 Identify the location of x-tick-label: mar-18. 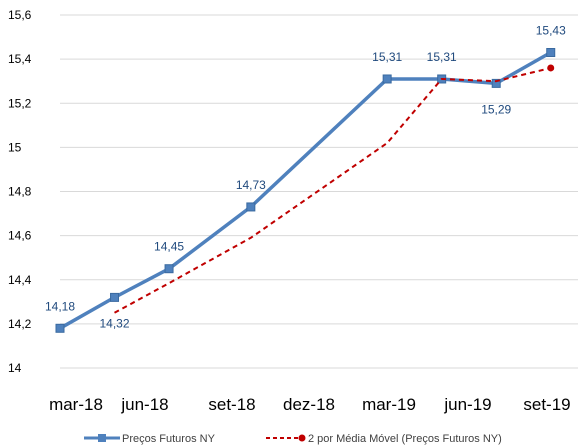
(76, 404).